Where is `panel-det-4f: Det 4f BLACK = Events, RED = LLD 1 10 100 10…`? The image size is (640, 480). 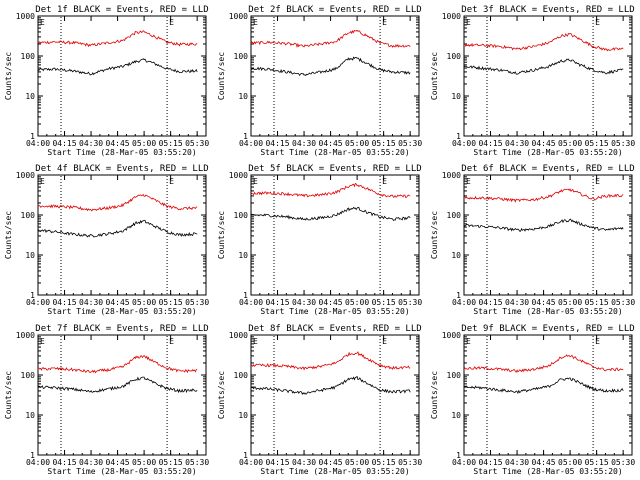
panel-det-4f: Det 4f BLACK = Events, RED = LLD 1 10 100 10… is located at coordinates (106, 240).